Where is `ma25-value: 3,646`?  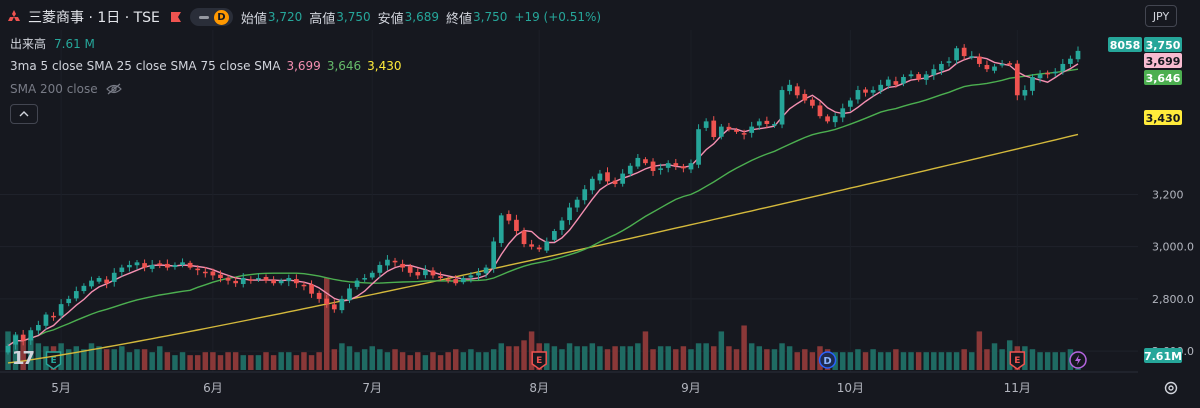
ma25-value: 3,646 is located at coordinates (344, 66).